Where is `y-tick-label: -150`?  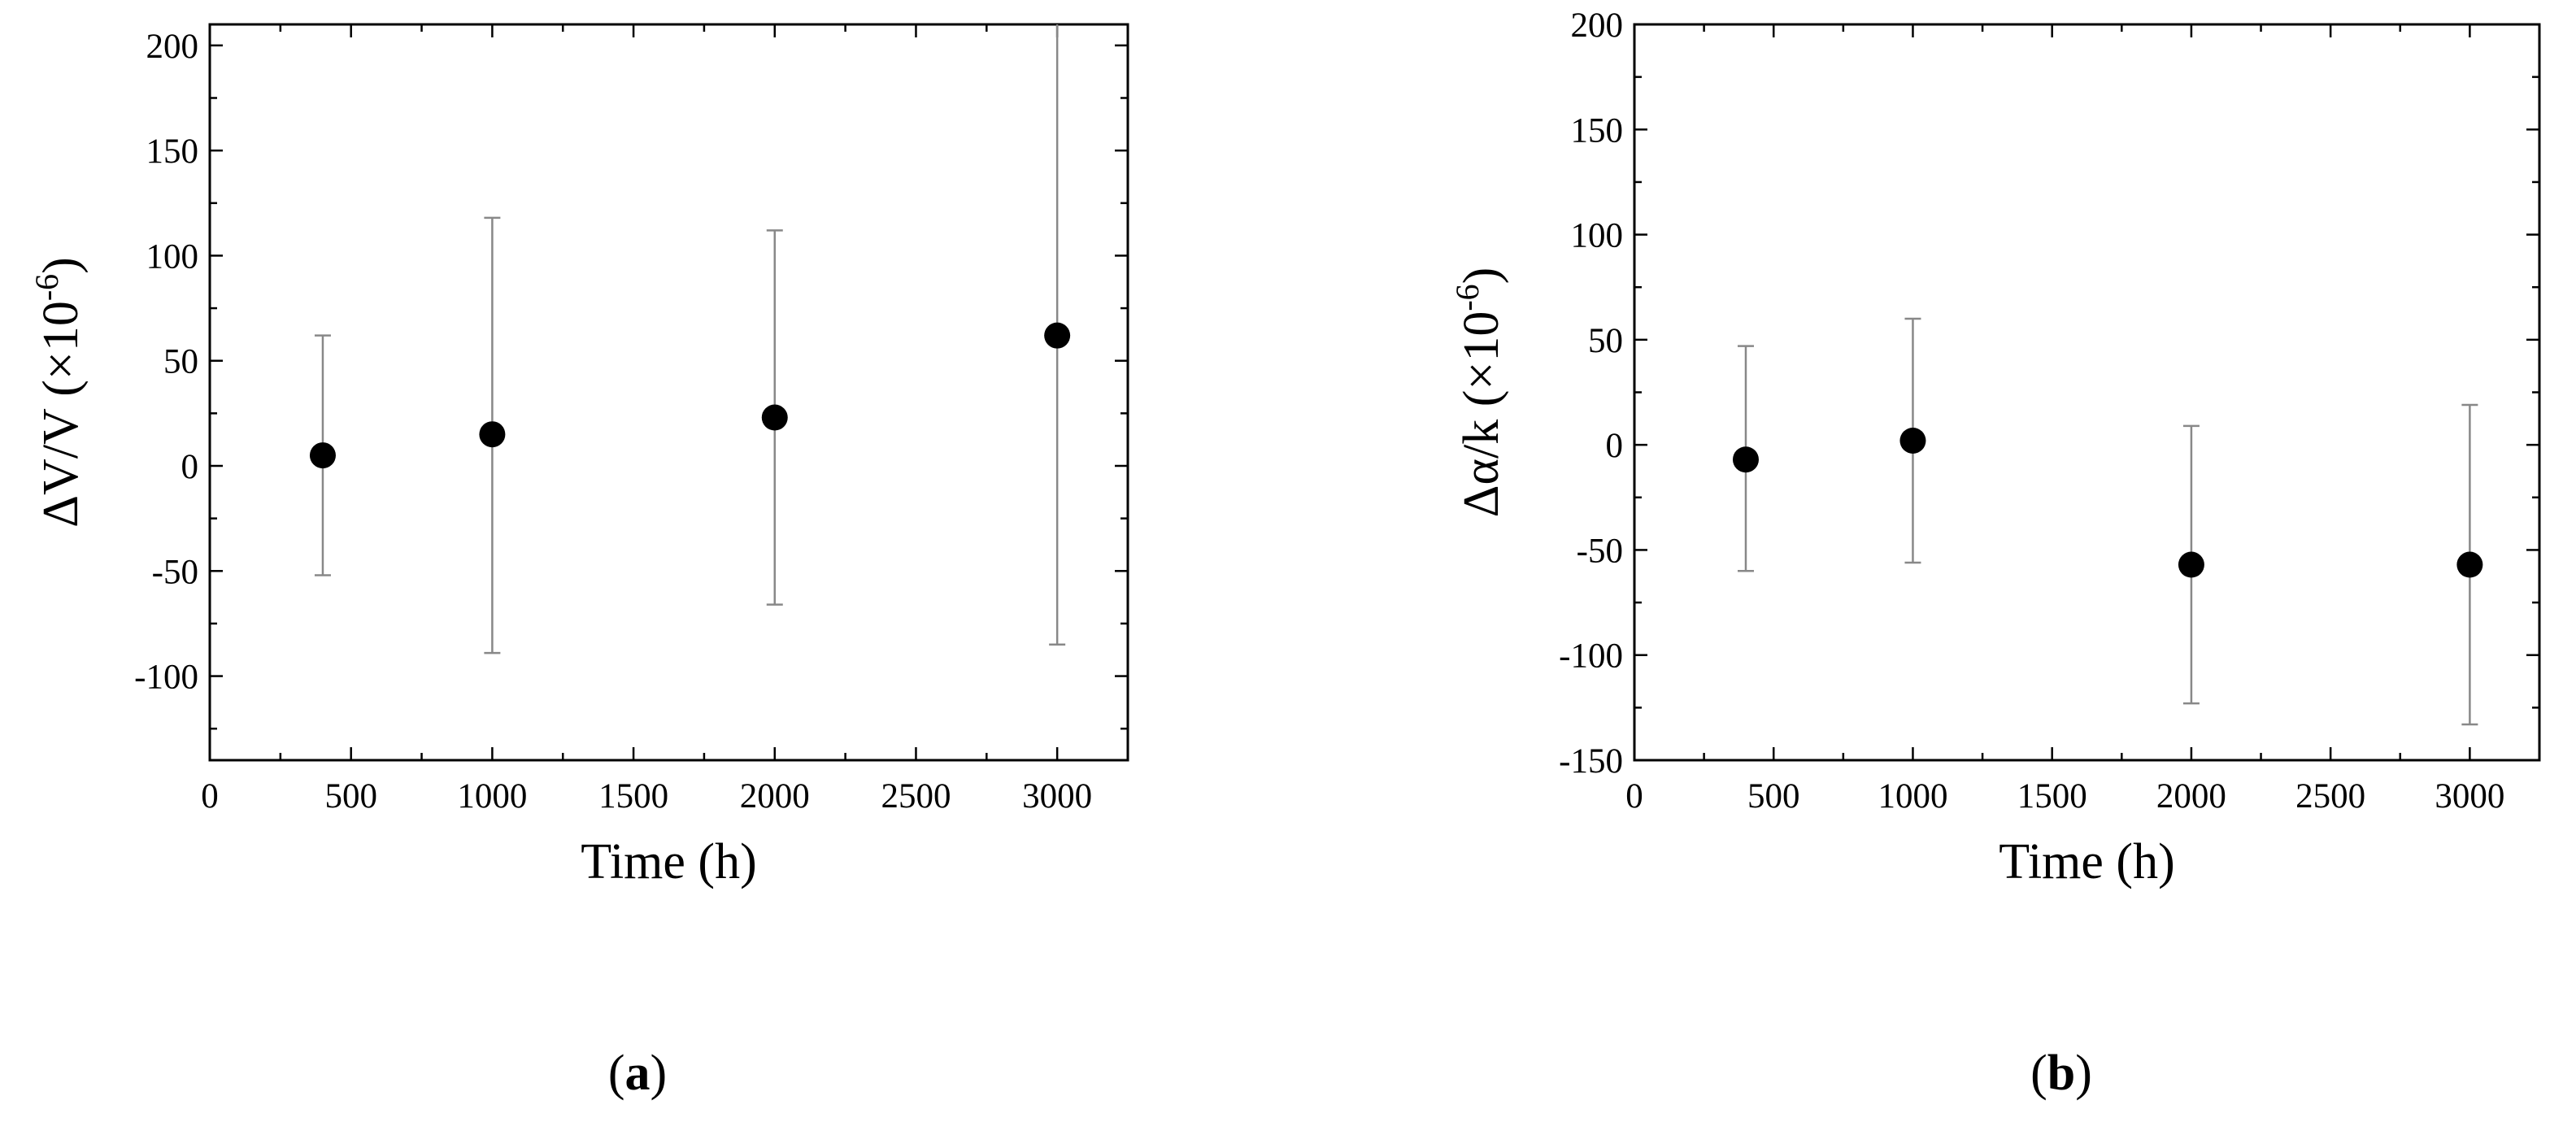 y-tick-label: -150 is located at coordinates (1591, 761).